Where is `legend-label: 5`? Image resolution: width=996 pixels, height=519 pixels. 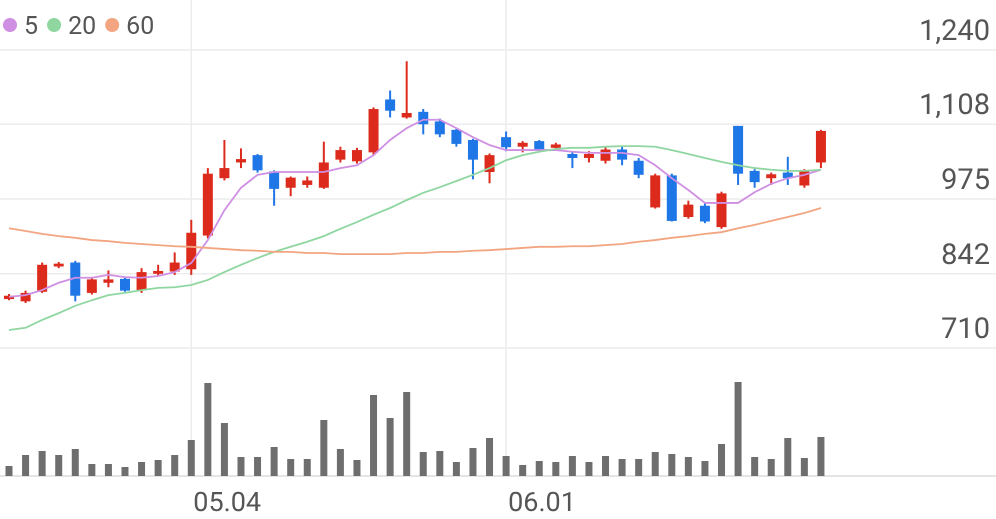
legend-label: 5 is located at coordinates (31, 26).